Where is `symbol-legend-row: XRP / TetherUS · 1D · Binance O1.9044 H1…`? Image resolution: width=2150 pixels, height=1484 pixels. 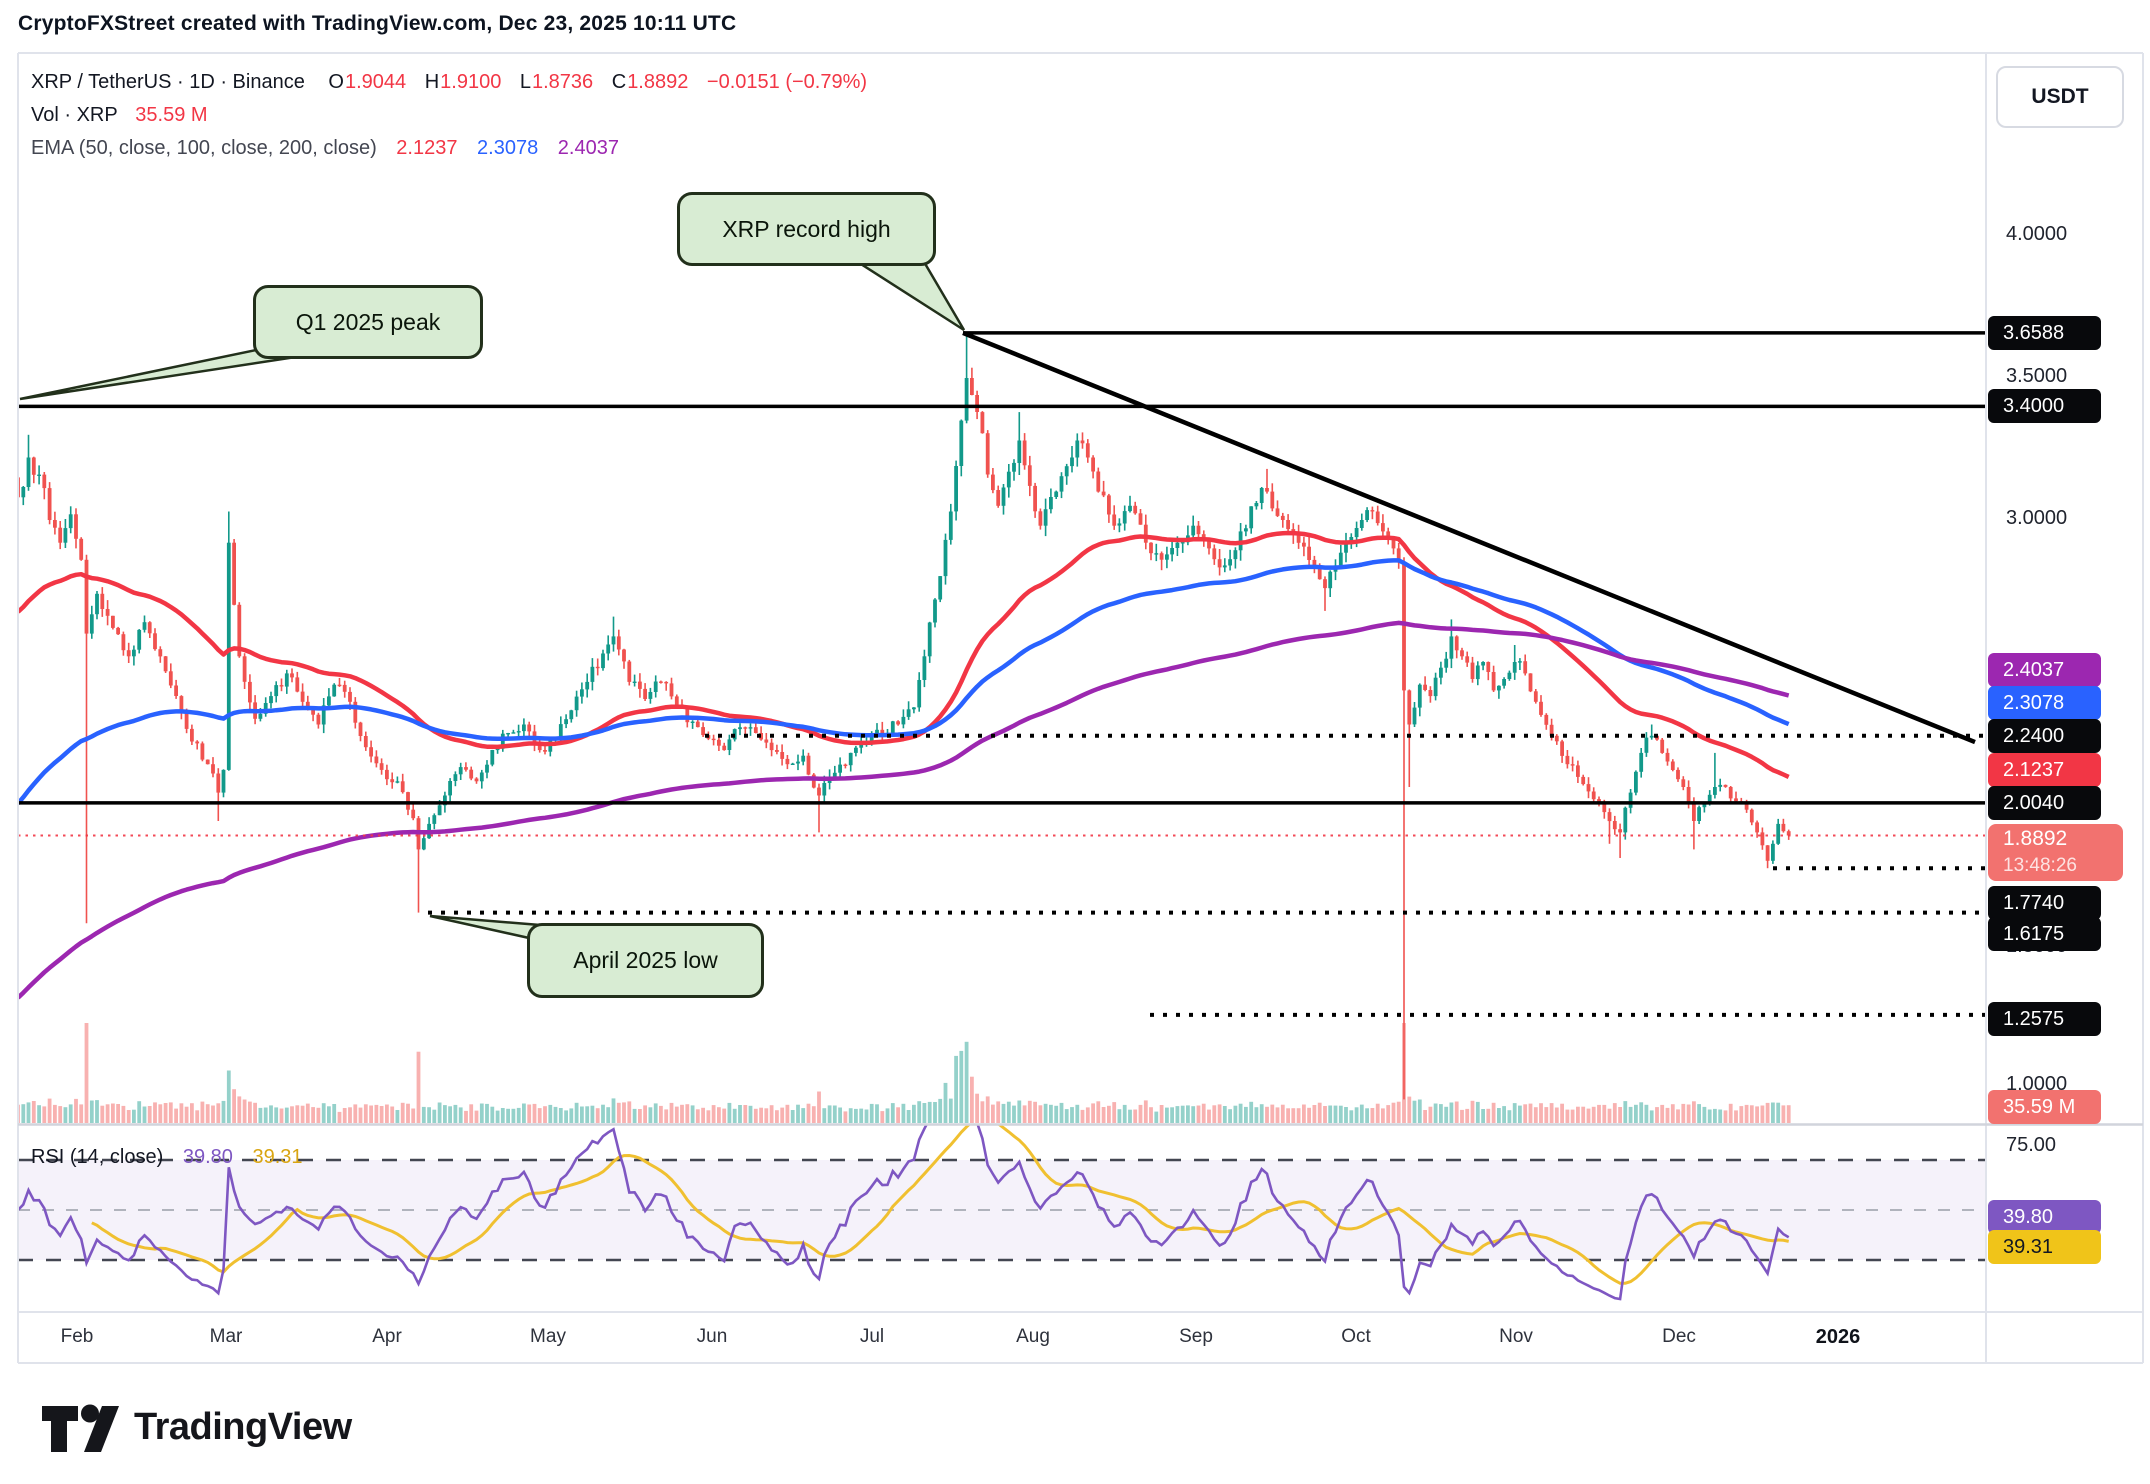 symbol-legend-row: XRP / TetherUS · 1D · Binance O1.9044 H1… is located at coordinates (449, 85).